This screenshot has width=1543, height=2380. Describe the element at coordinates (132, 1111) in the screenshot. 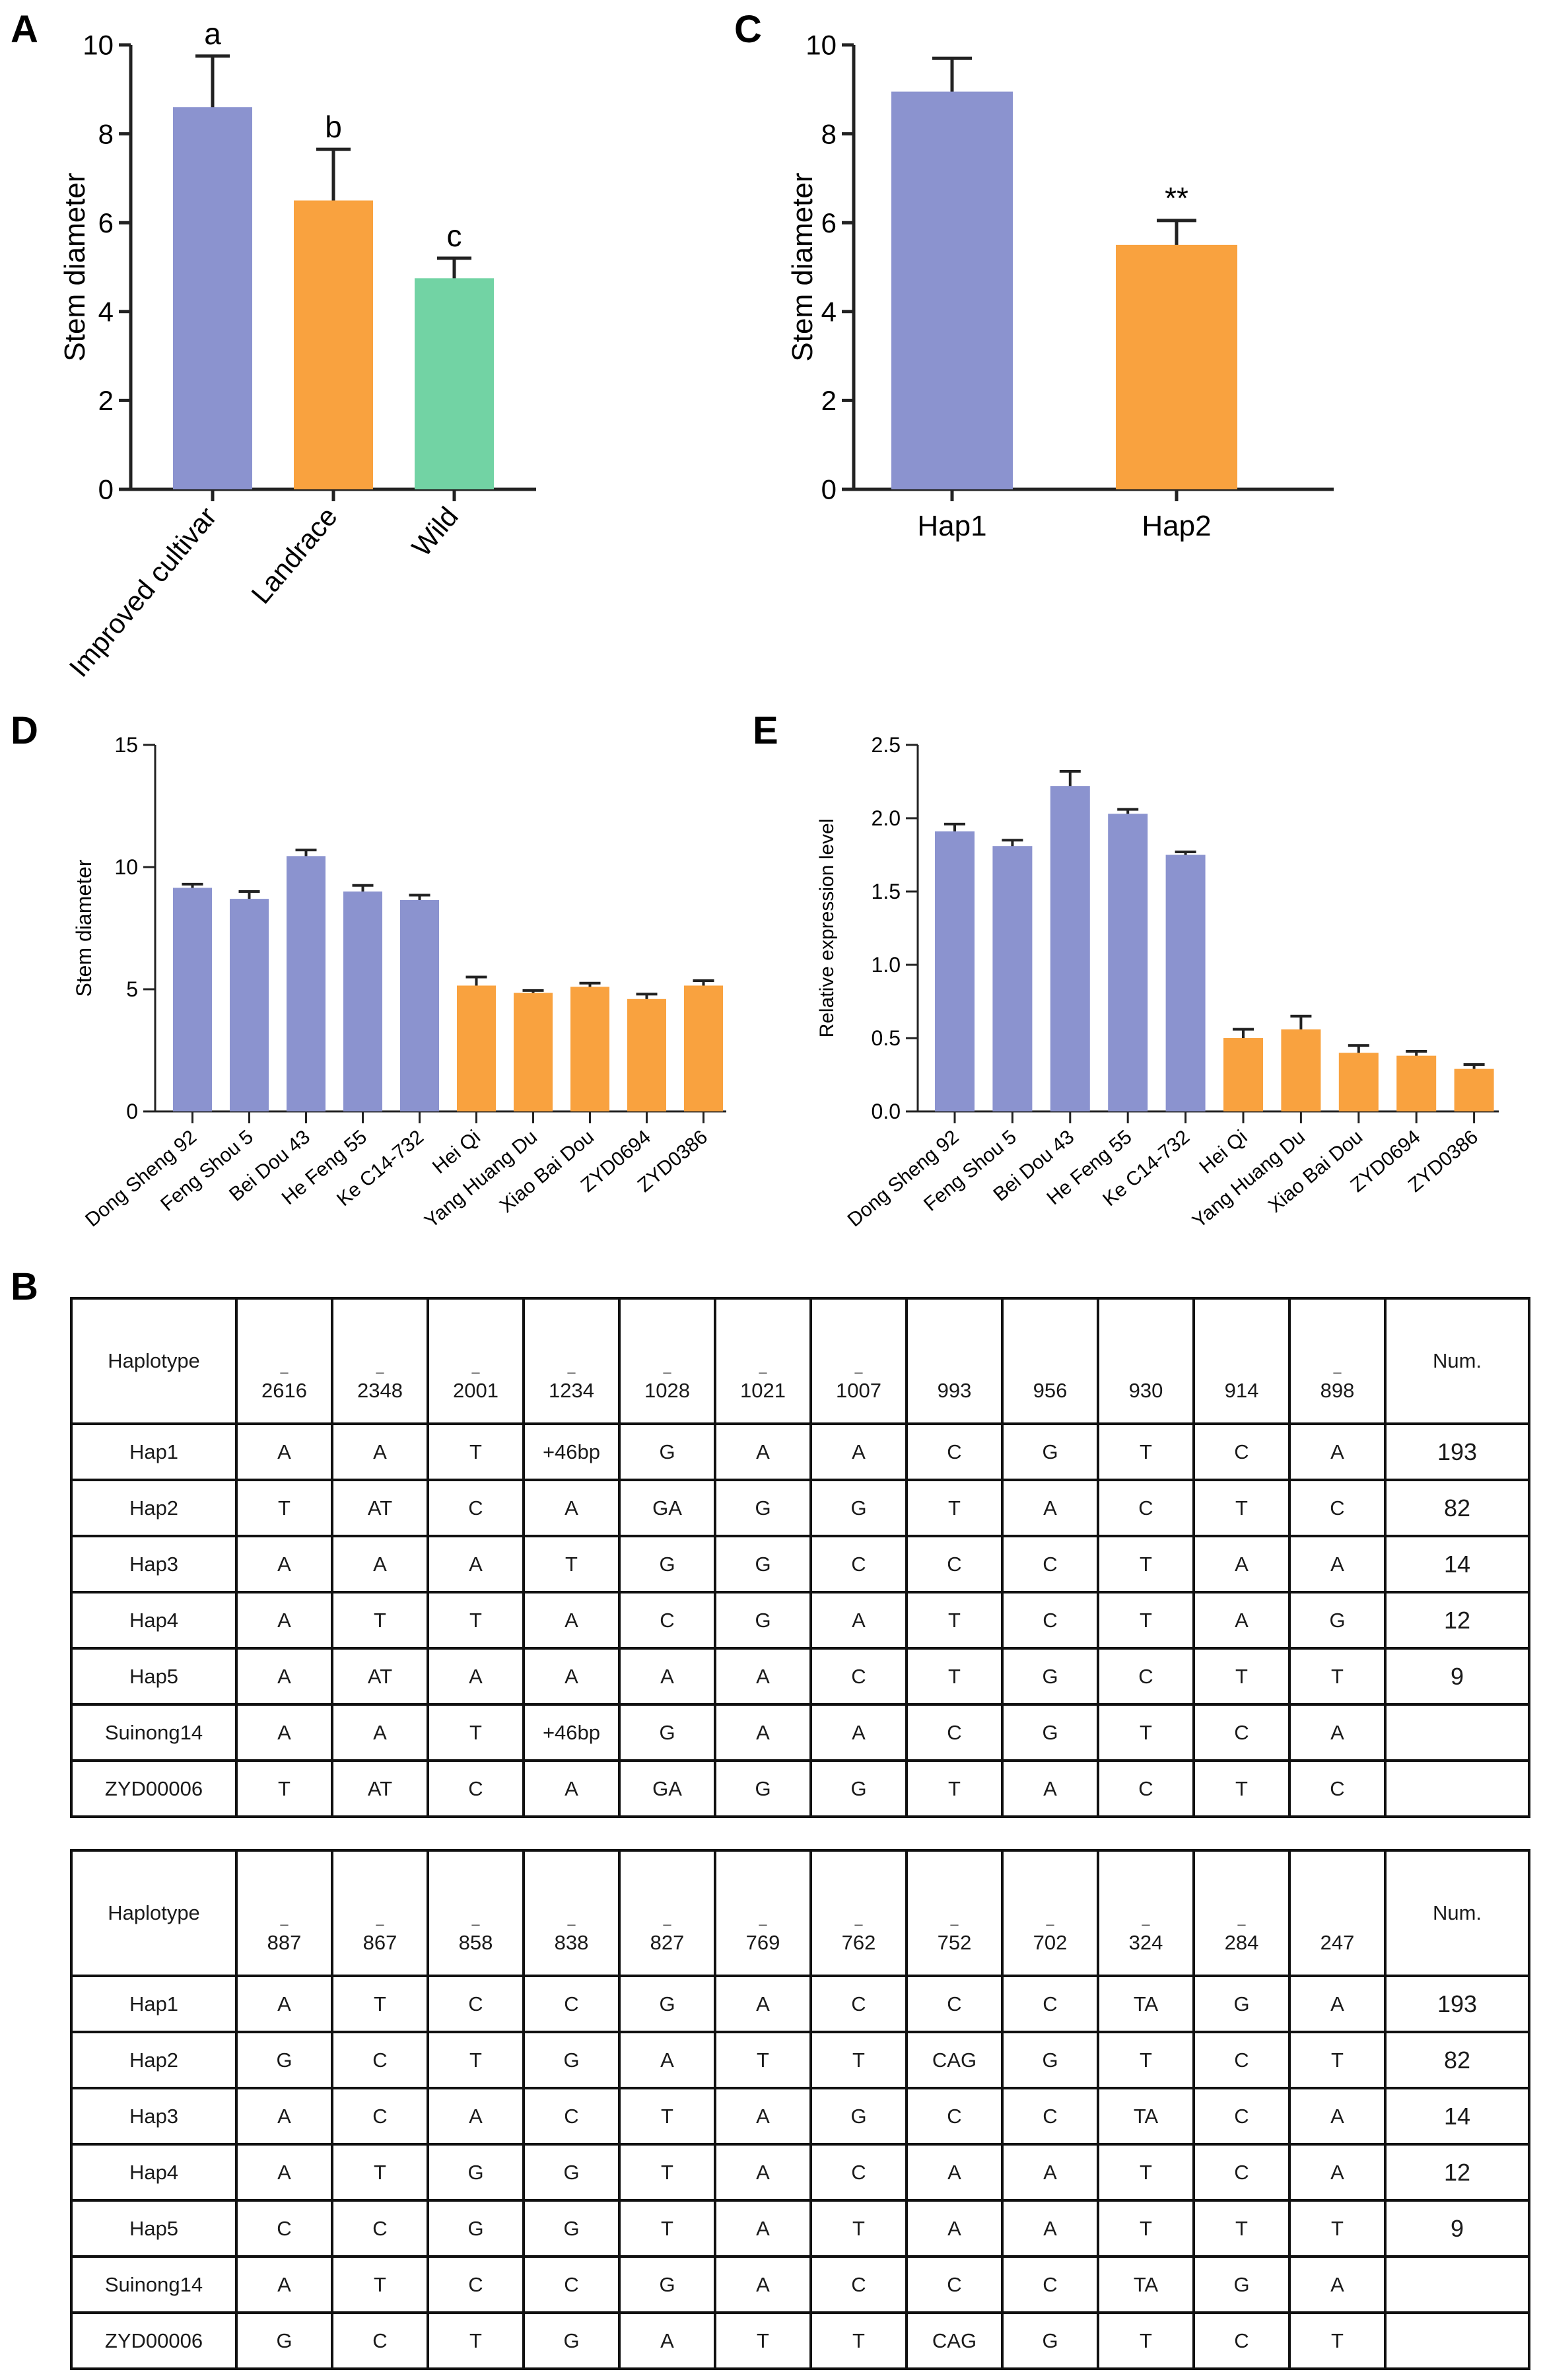

I see `y-tick-label: 0` at that location.